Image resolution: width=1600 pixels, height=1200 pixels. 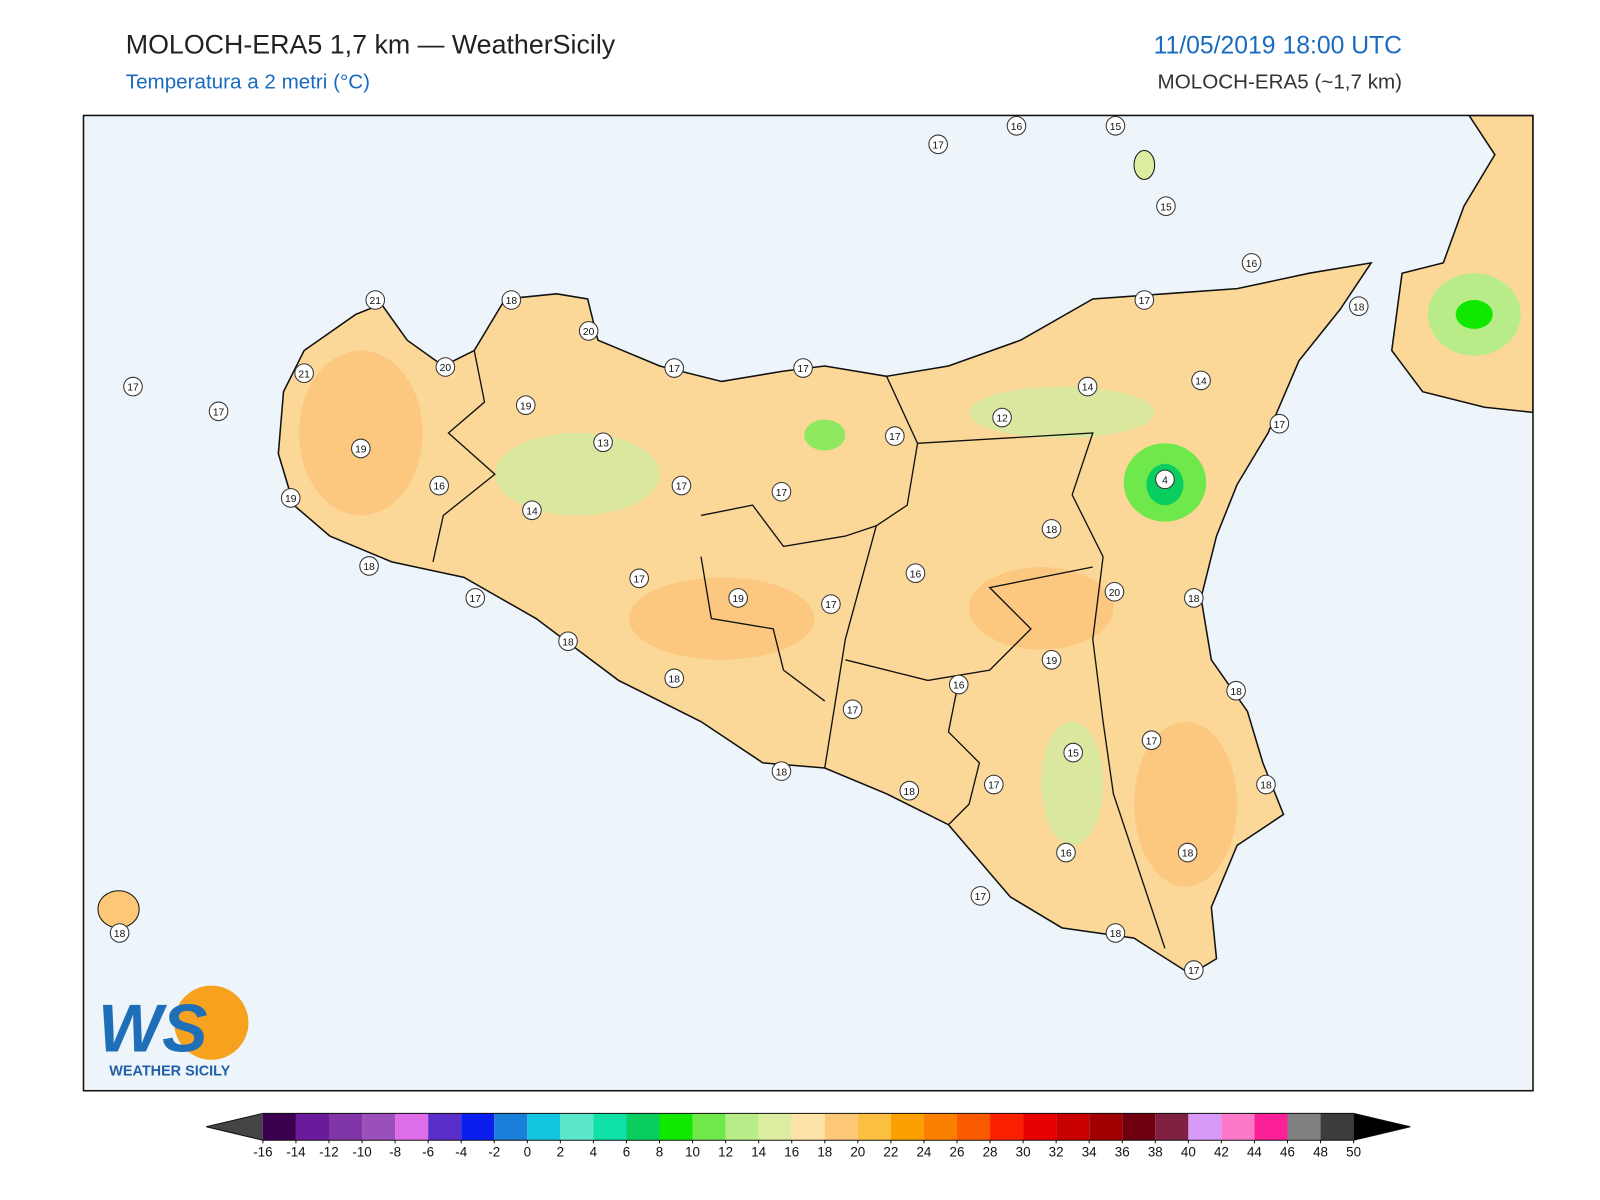 What do you see at coordinates (603, 442) in the screenshot?
I see `station: 13` at bounding box center [603, 442].